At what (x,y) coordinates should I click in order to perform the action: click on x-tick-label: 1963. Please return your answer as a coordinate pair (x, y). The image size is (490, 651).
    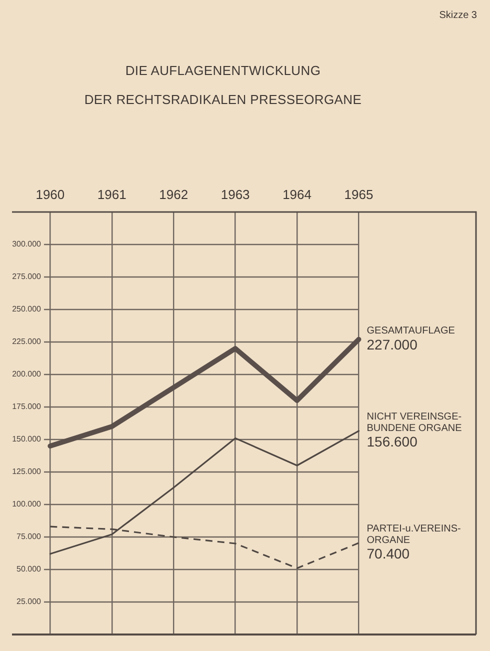
    Looking at the image, I should click on (235, 194).